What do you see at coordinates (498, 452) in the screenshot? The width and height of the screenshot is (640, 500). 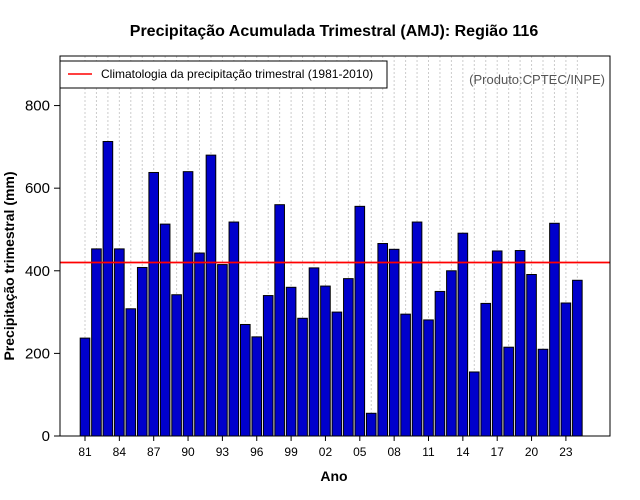 I see `x-tick-label: 17` at bounding box center [498, 452].